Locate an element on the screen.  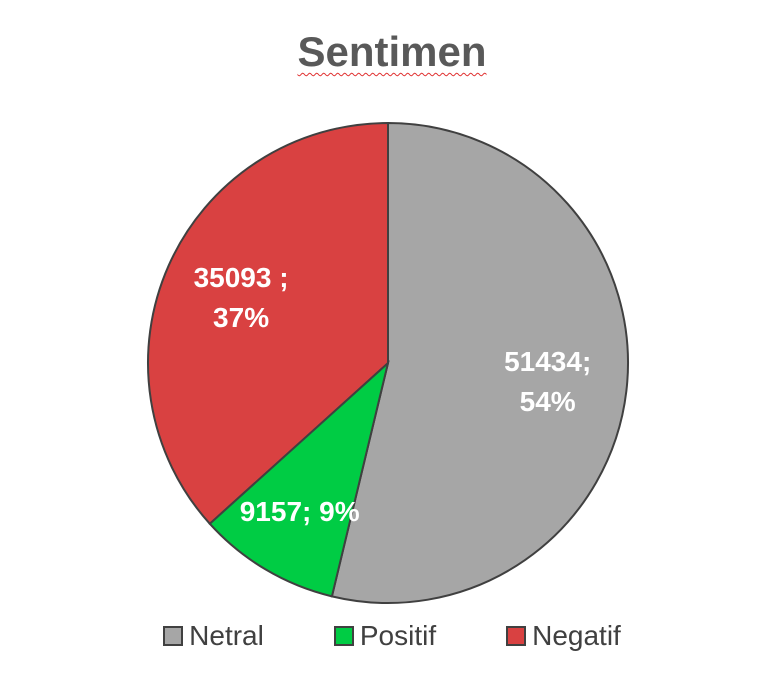
data-label: 35093 ; 37% is located at coordinates (241, 297).